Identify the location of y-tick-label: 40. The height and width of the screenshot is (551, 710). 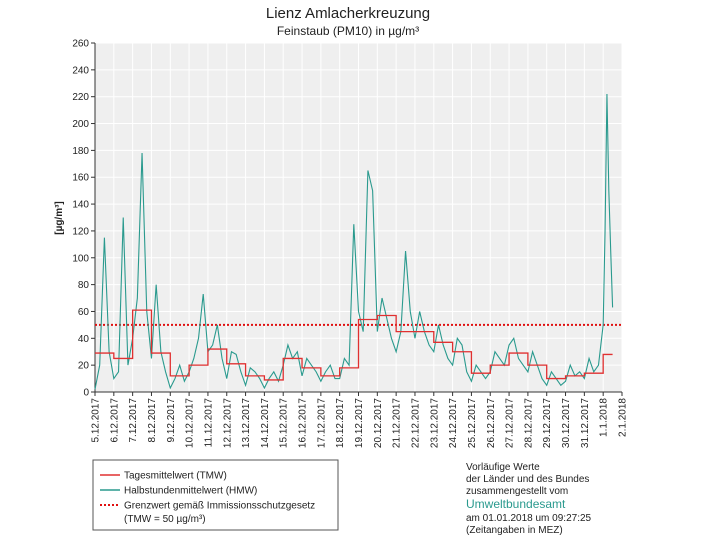
(84, 339).